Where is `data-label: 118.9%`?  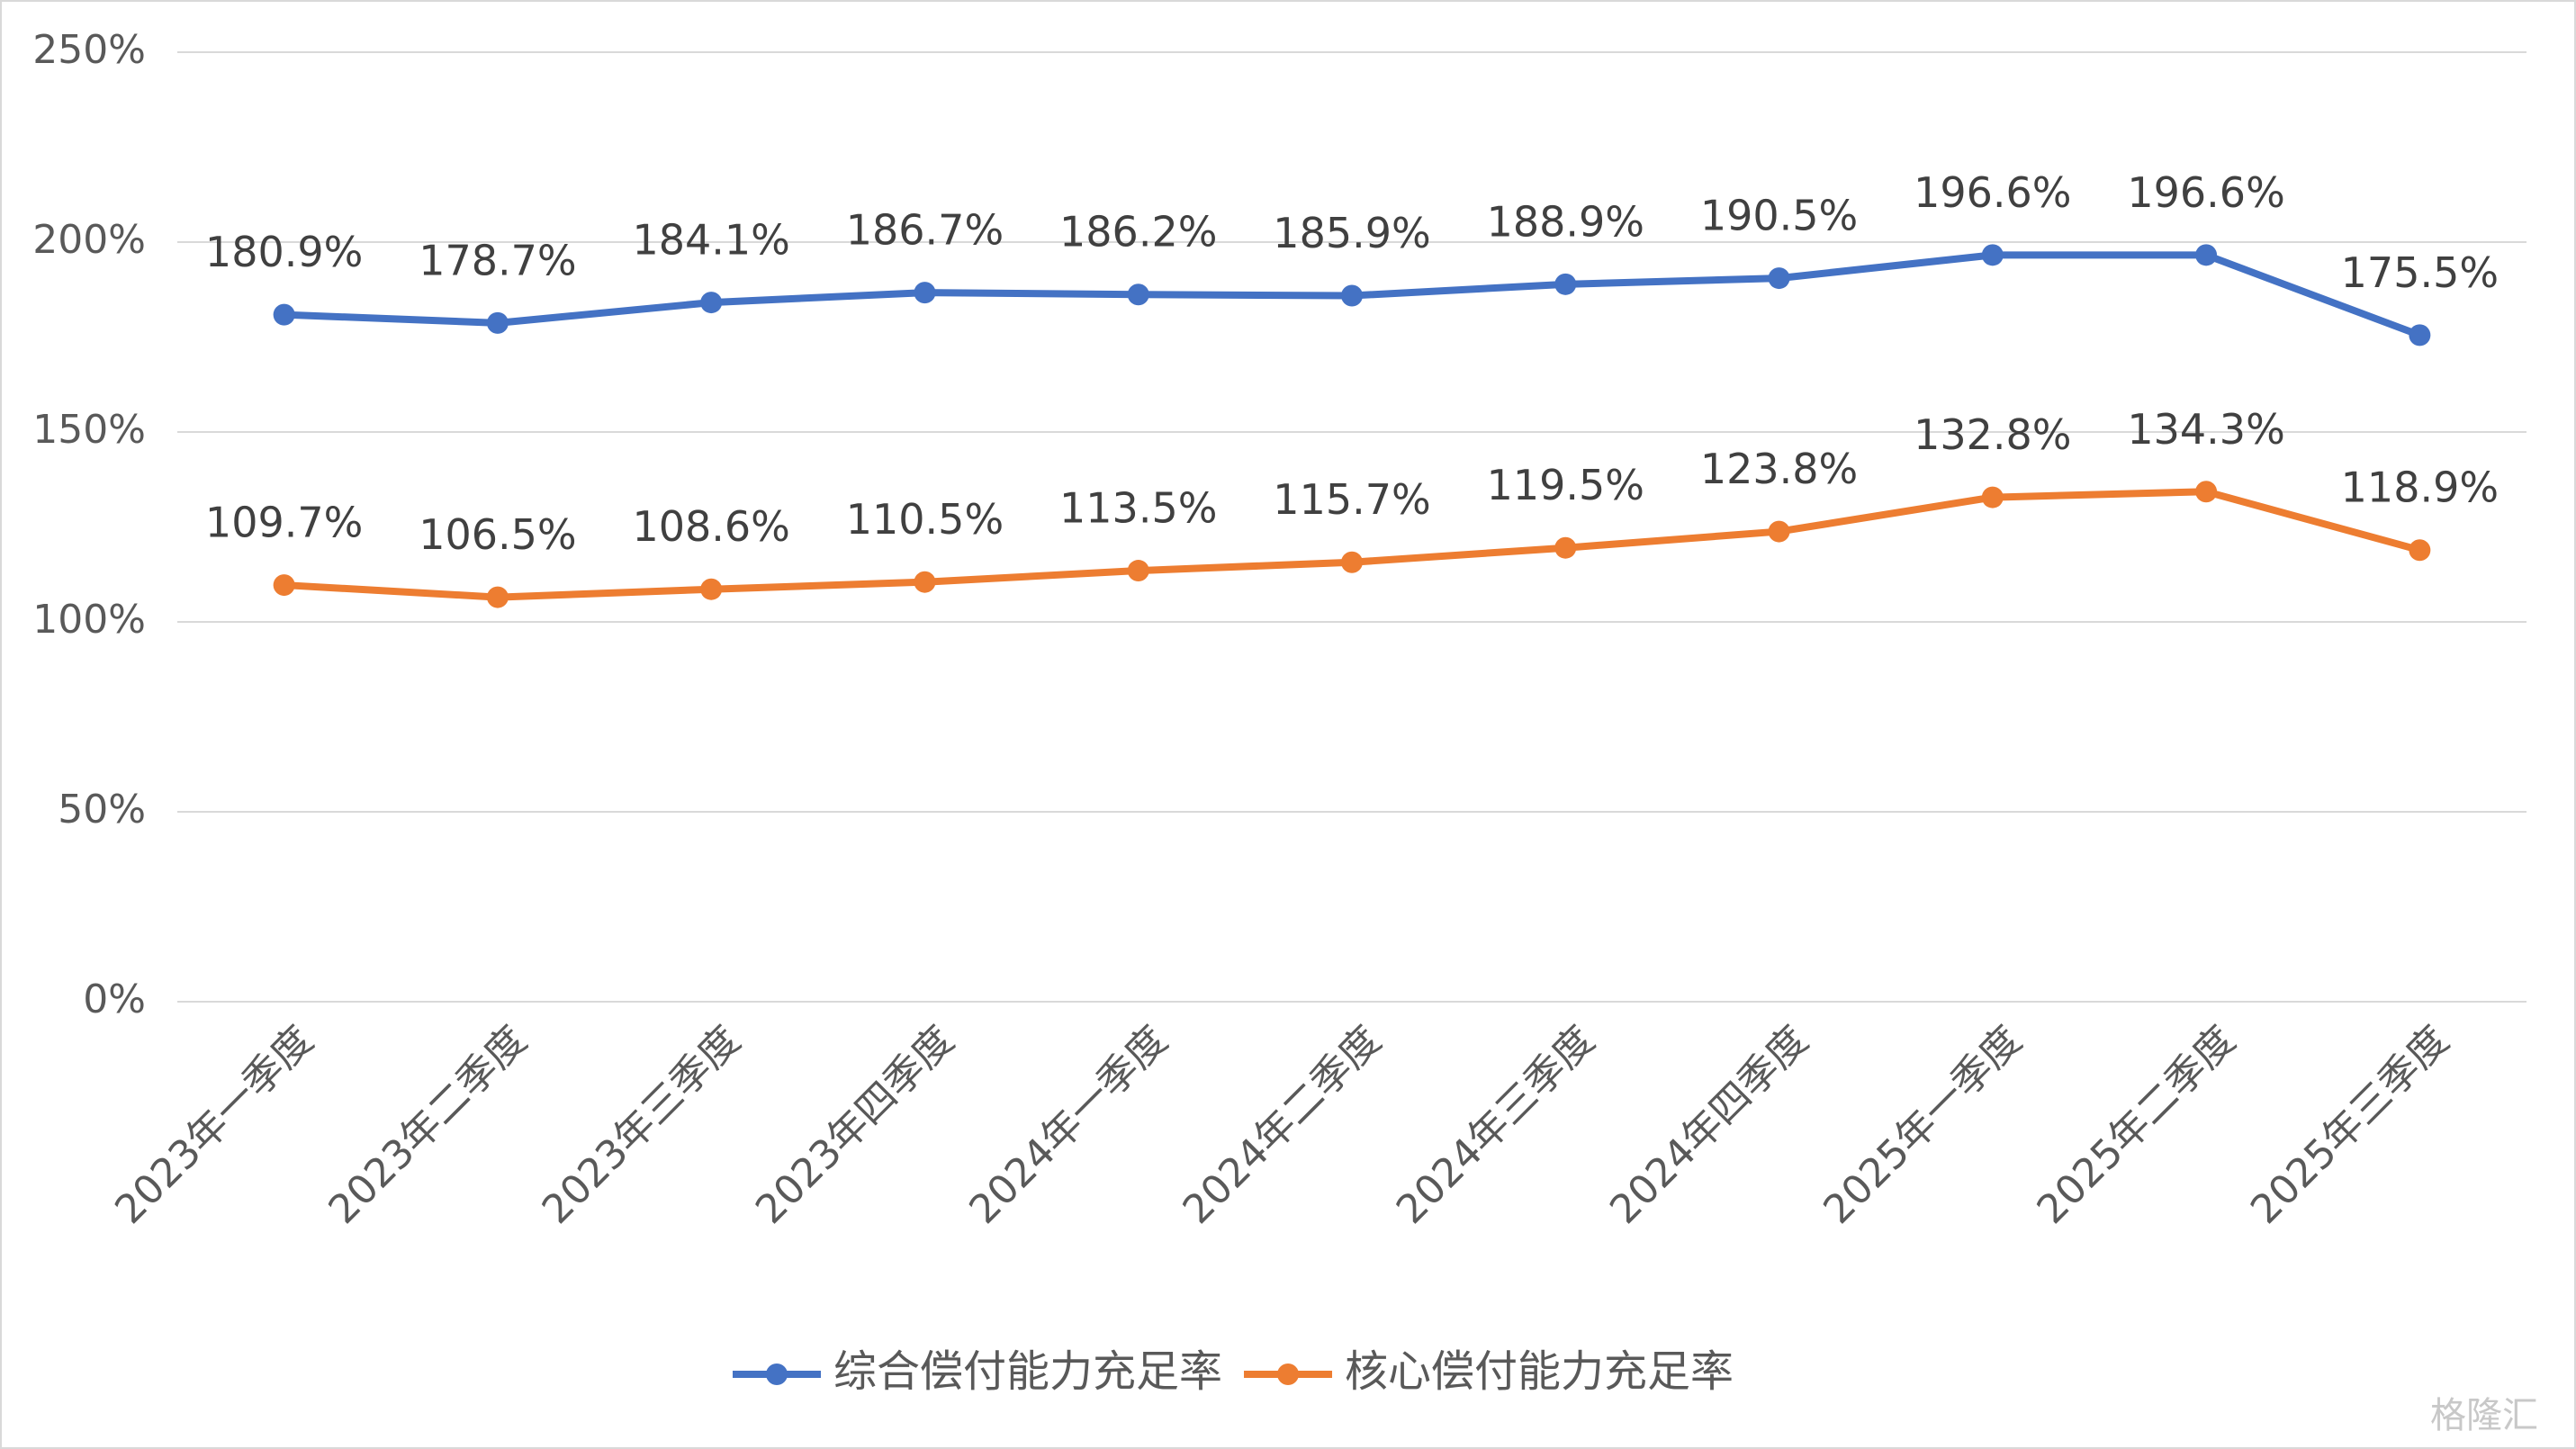
data-label: 118.9% is located at coordinates (2420, 488).